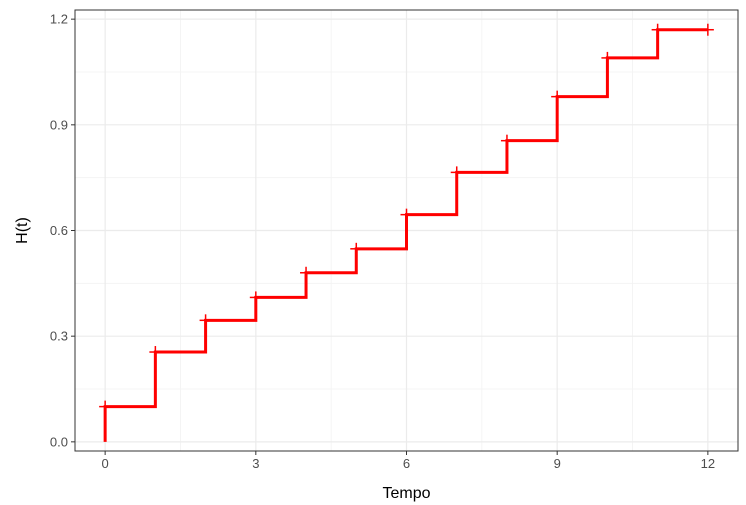  What do you see at coordinates (406, 493) in the screenshot?
I see `x-axis-title: Tempo` at bounding box center [406, 493].